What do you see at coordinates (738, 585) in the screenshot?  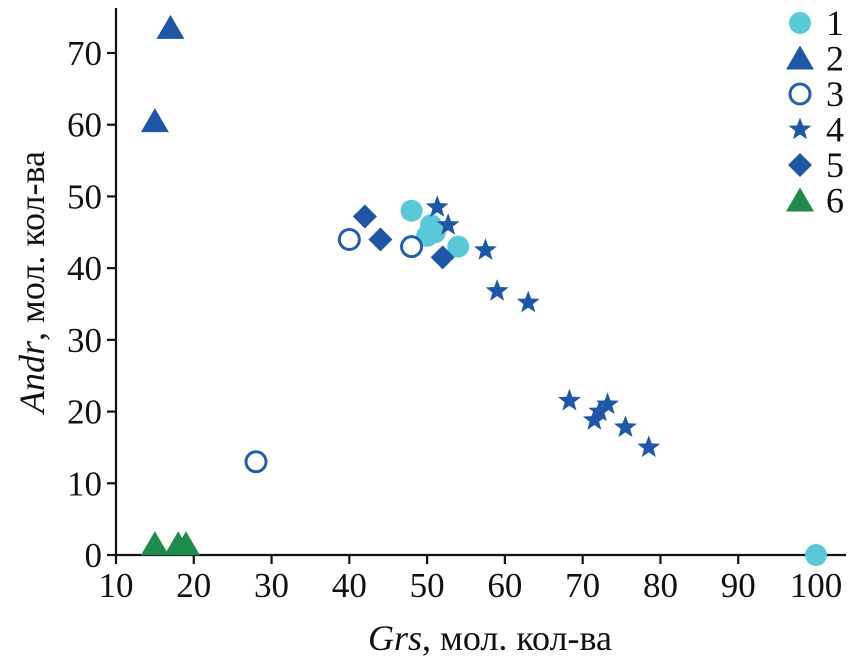 I see `x-tick-label: 90` at bounding box center [738, 585].